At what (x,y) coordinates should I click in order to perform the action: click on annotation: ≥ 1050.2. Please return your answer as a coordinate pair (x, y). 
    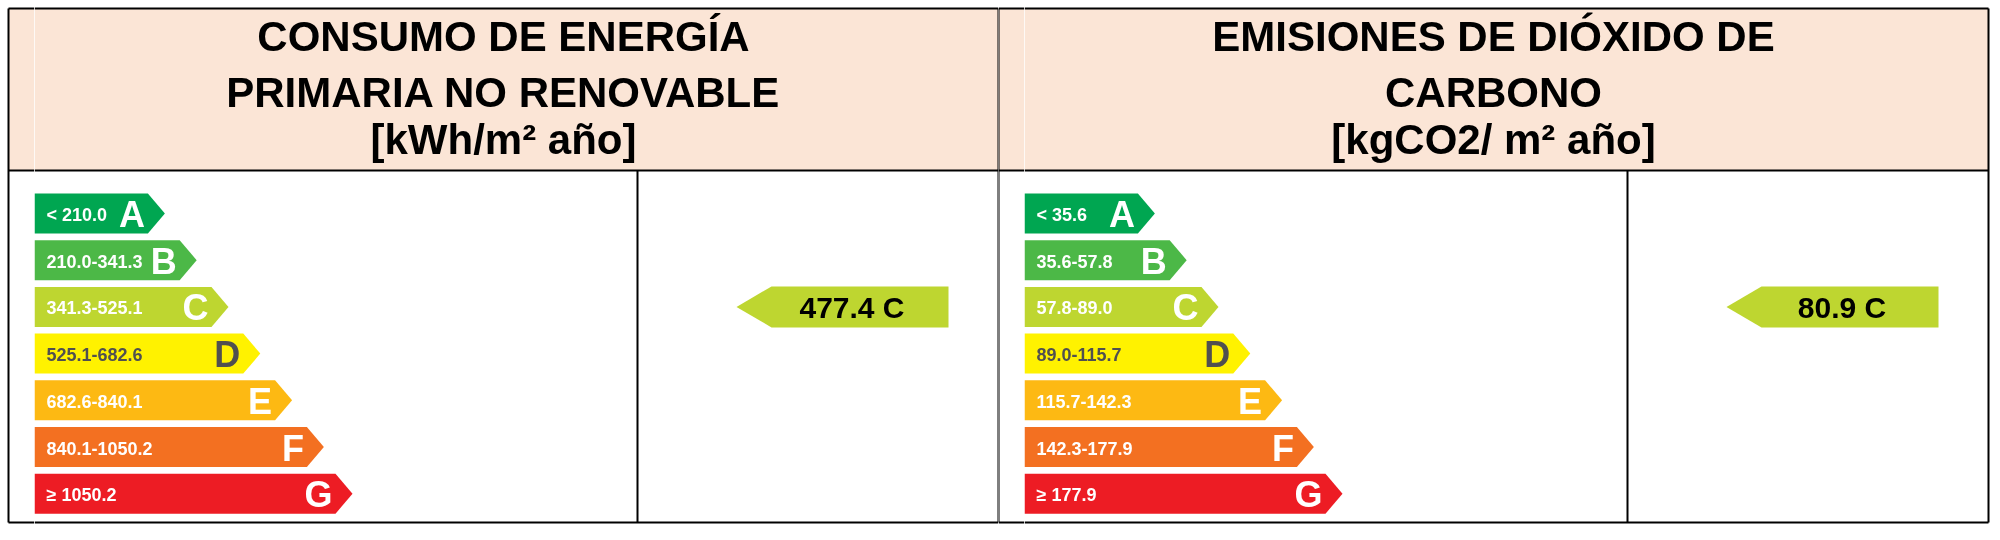
    Looking at the image, I should click on (81, 494).